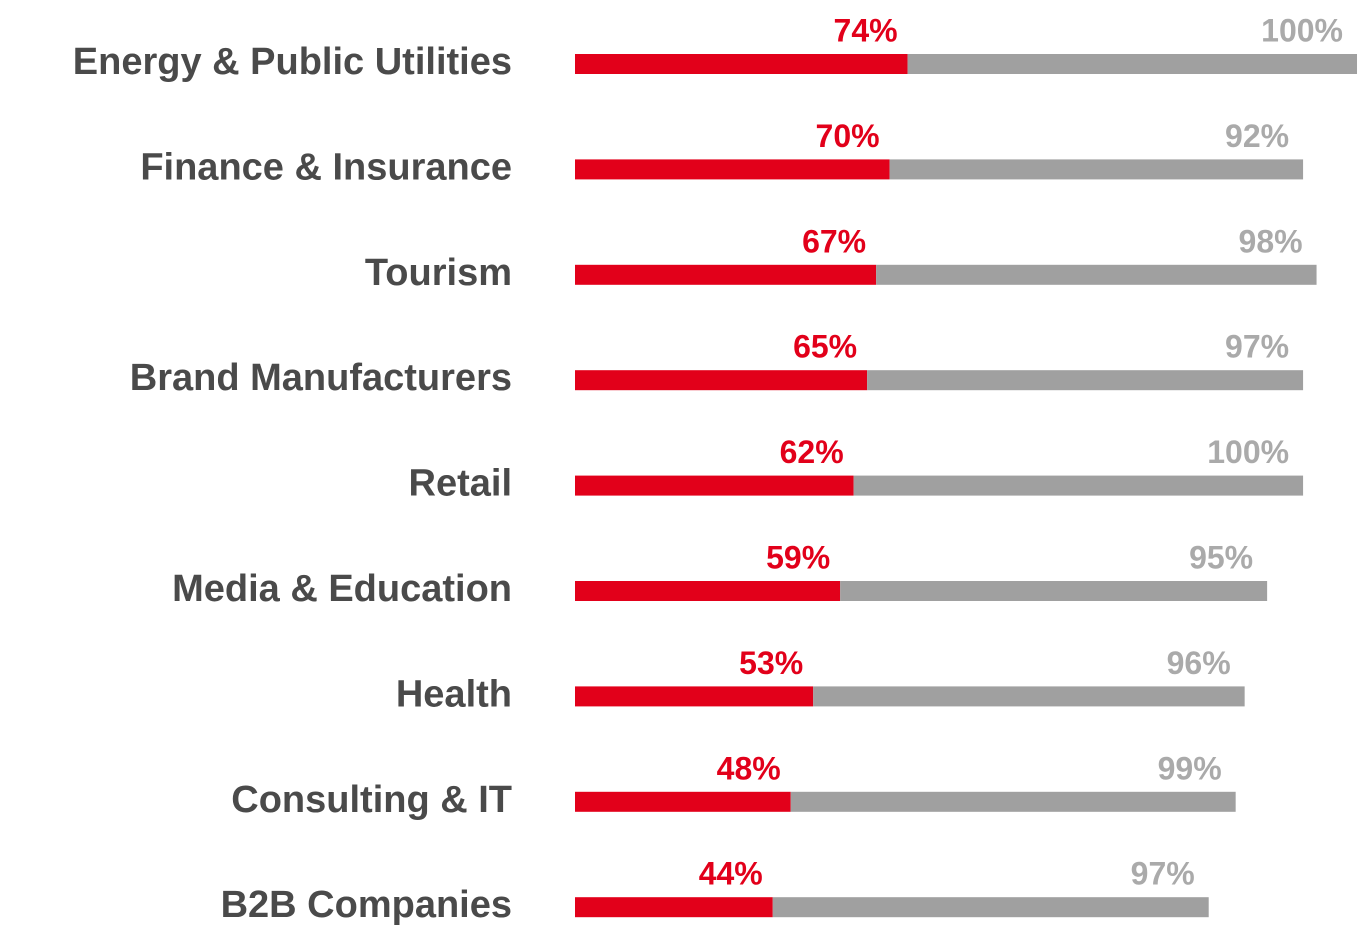 The width and height of the screenshot is (1366, 926). I want to click on category-label: Tourism, so click(438, 273).